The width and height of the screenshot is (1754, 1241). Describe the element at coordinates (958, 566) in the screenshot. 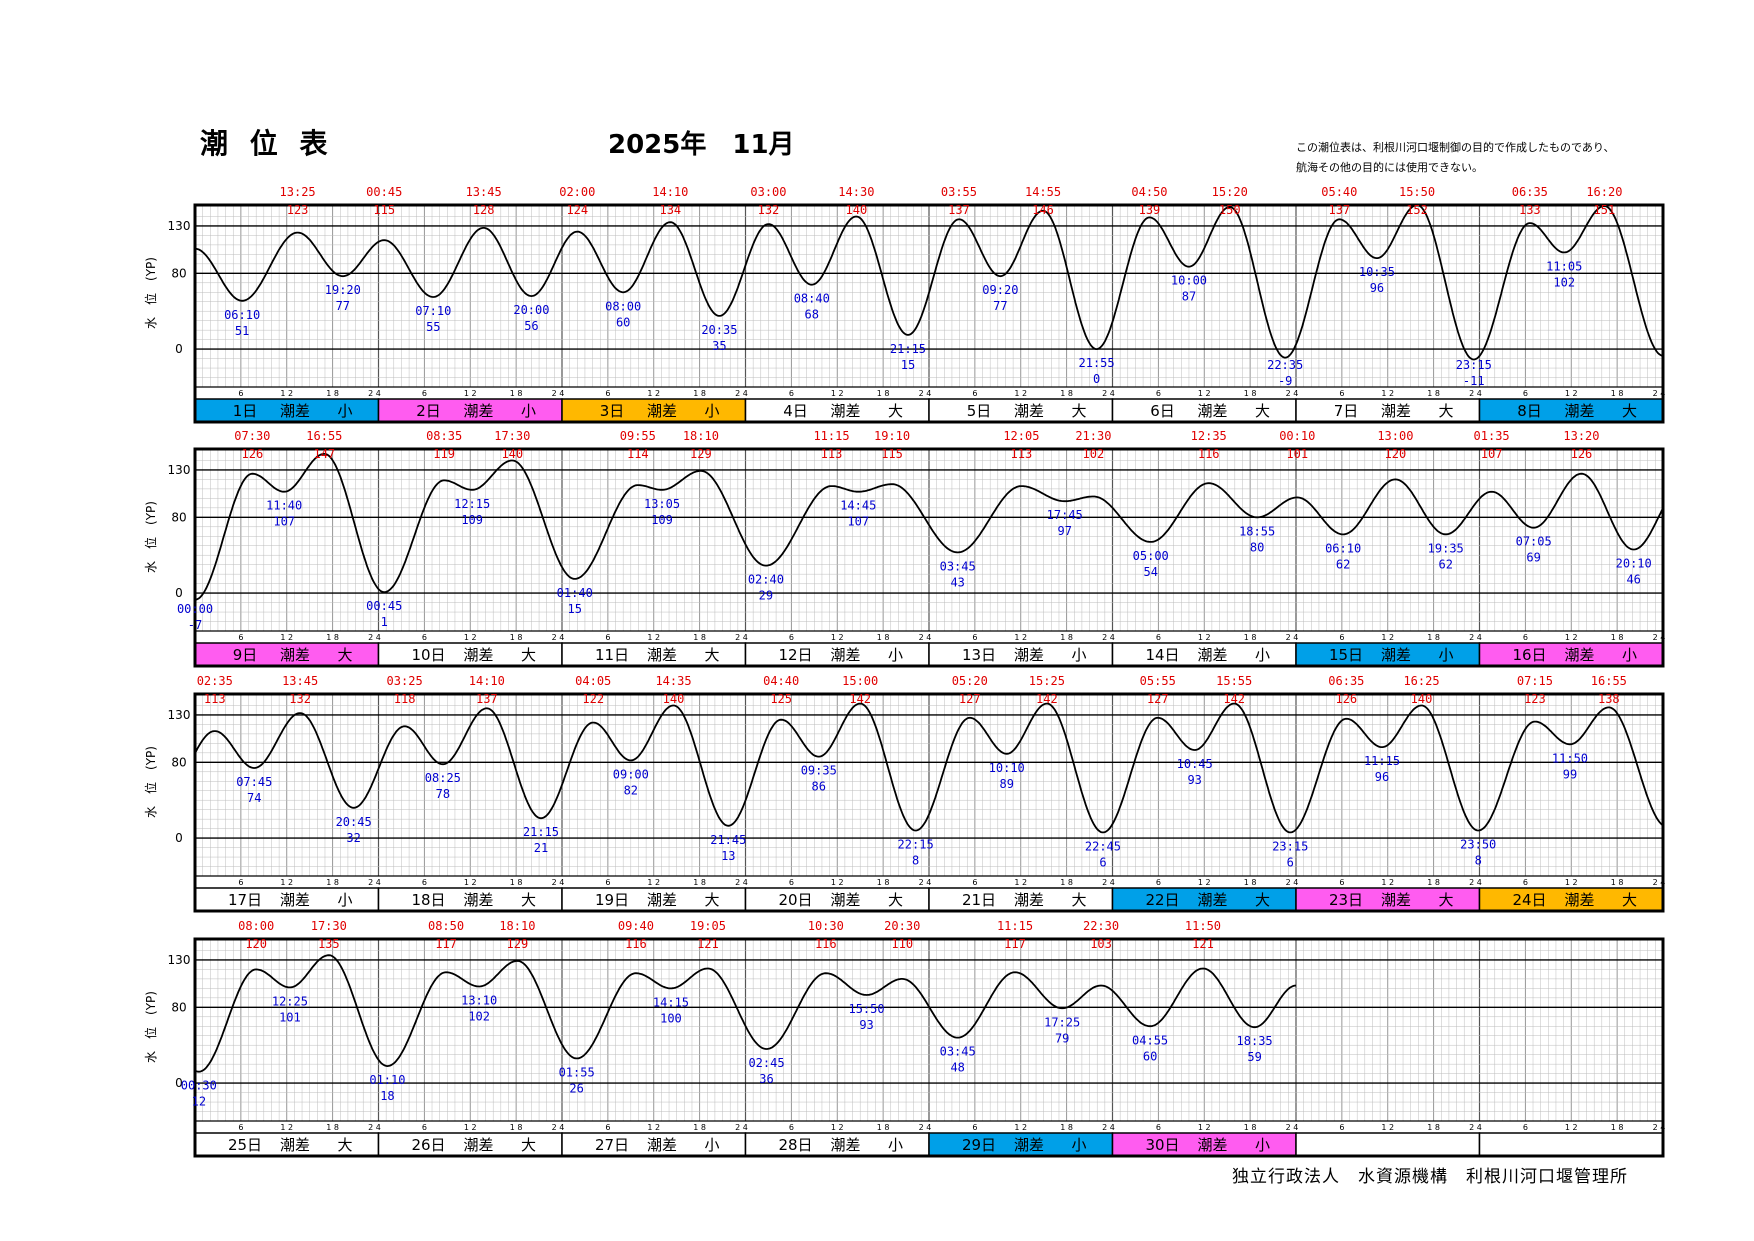

I see `low-tide-time: 03:45` at that location.